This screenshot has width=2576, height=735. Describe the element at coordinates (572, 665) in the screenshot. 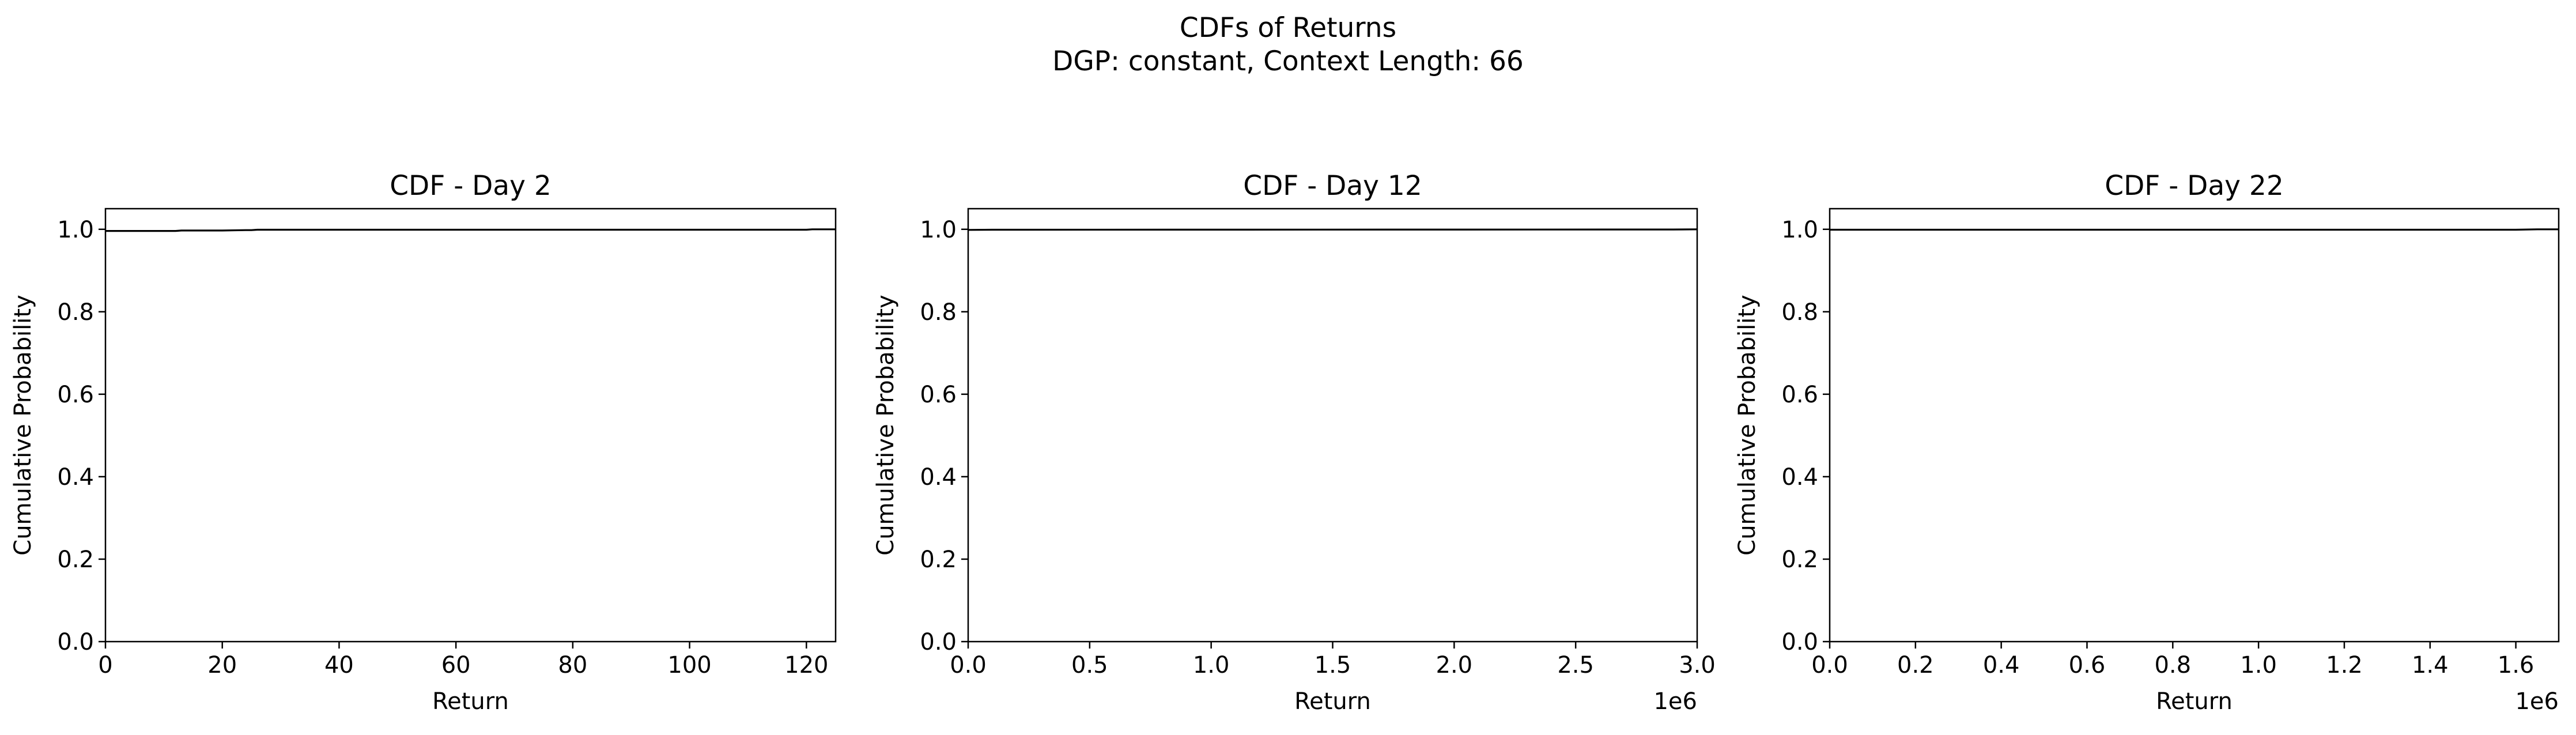

I see `x-tick-label-1-4: 80` at that location.